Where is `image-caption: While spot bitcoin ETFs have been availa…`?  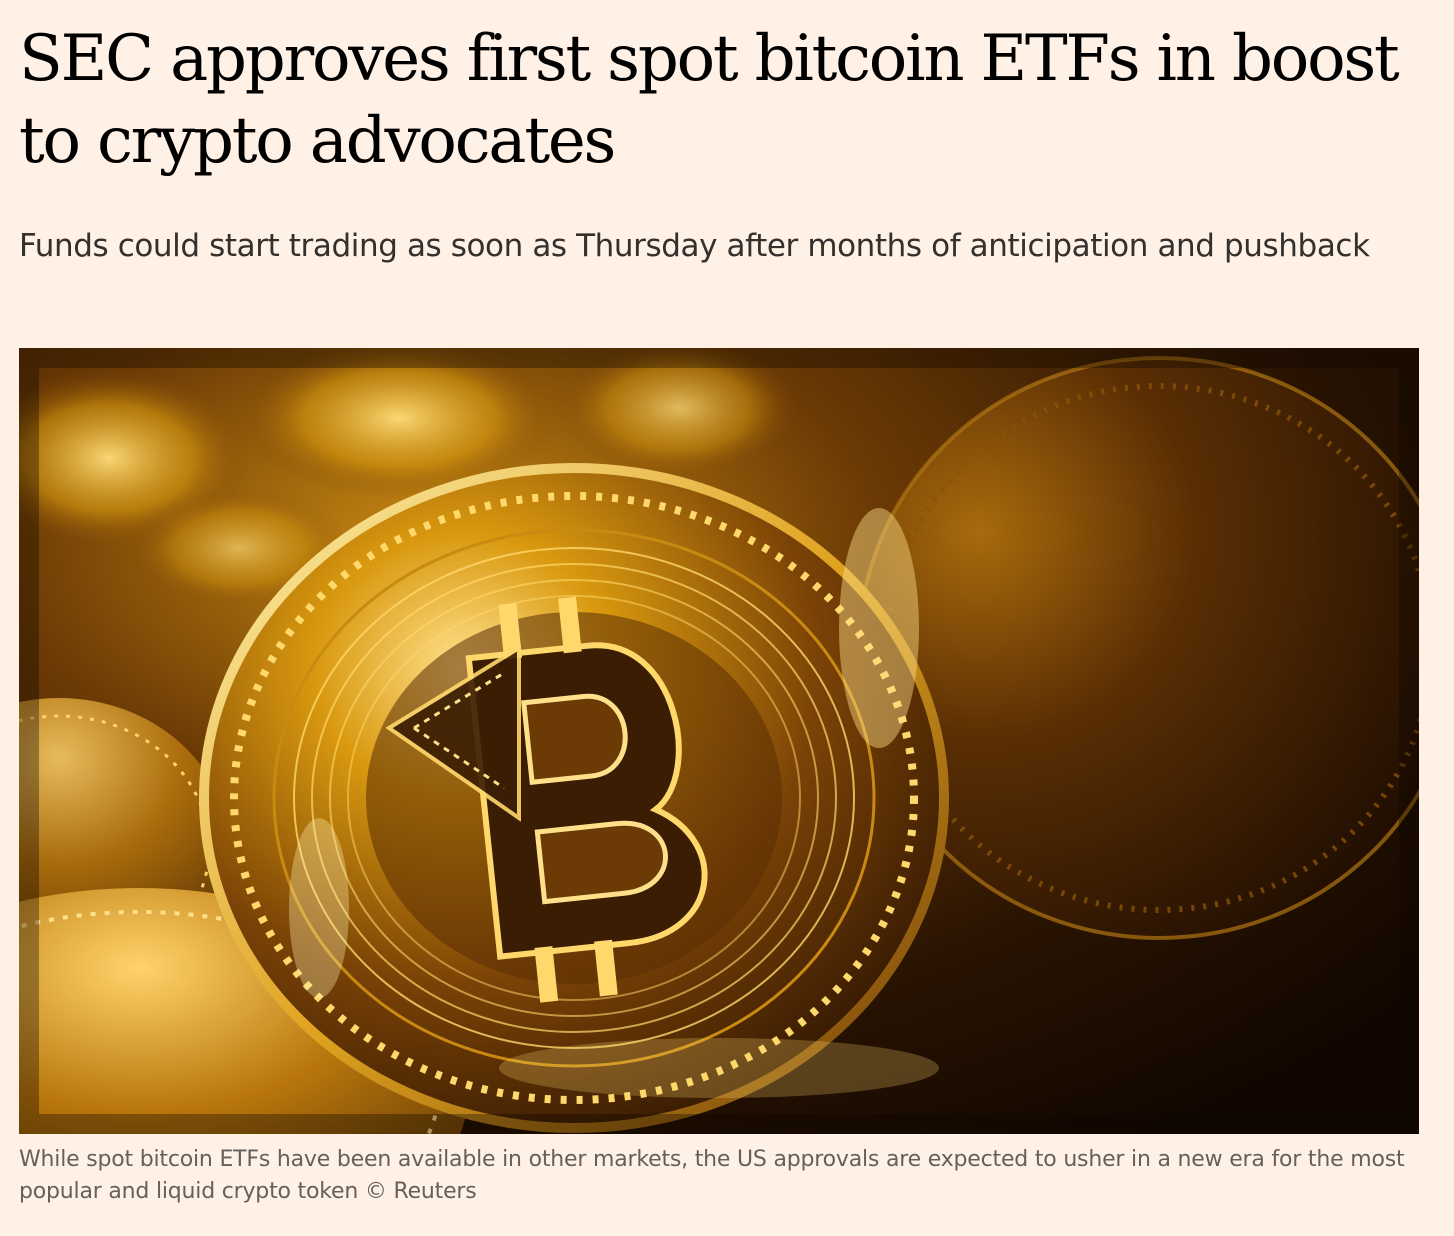
image-caption: While spot bitcoin ETFs have been availa… is located at coordinates (719, 1176).